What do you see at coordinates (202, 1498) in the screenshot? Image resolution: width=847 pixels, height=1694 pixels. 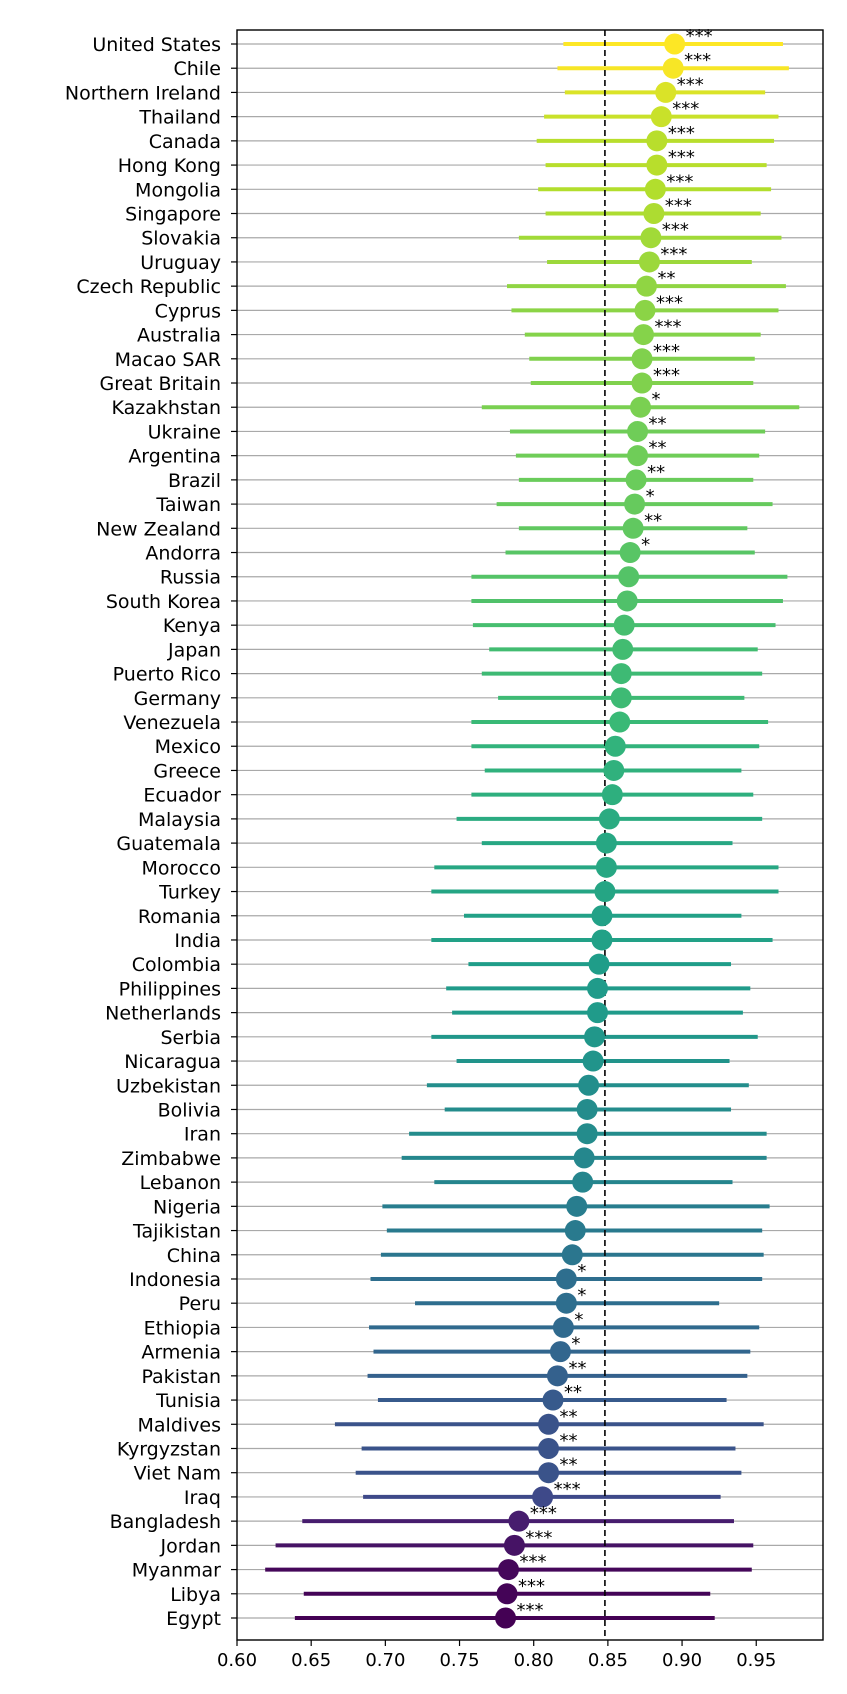 I see `label-iraq: Iraq` at bounding box center [202, 1498].